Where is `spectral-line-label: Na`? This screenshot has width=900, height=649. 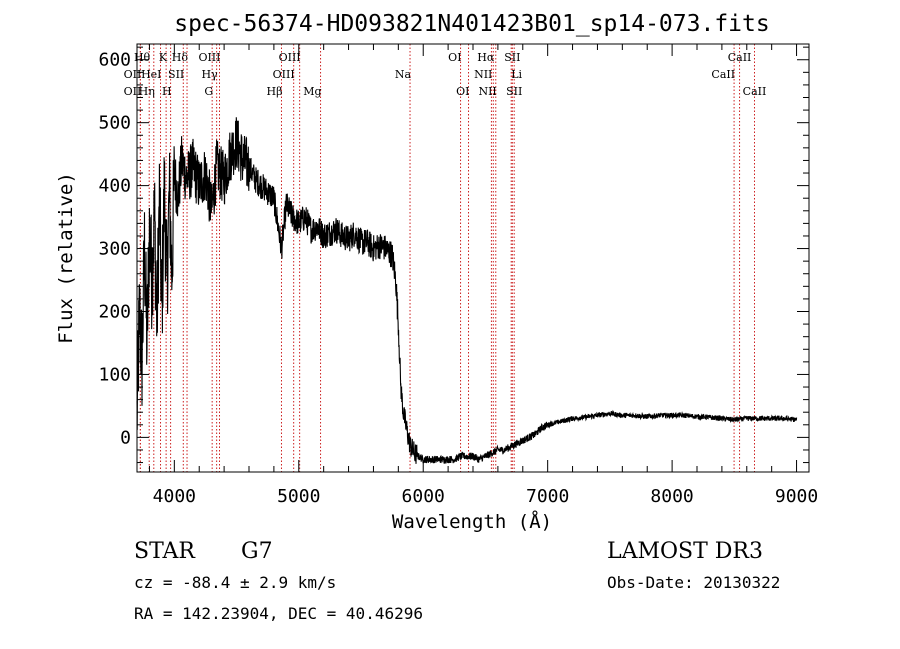
spectral-line-label: Na is located at coordinates (403, 74).